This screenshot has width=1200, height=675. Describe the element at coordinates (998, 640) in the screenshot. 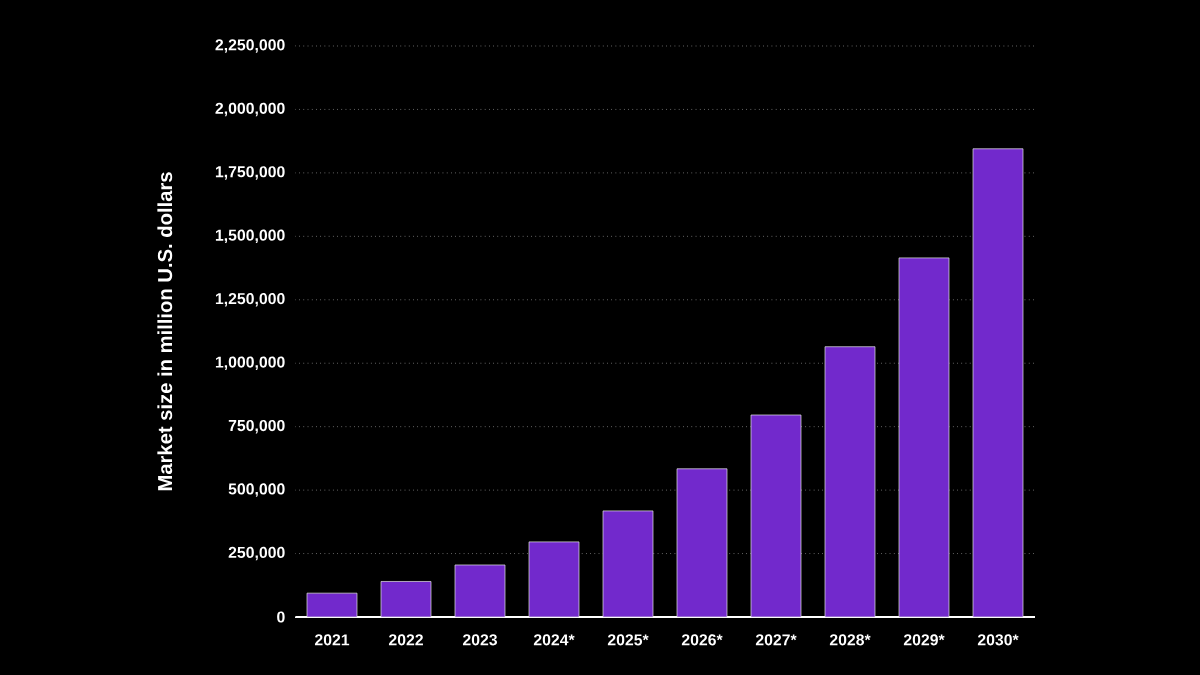

I see `x-tick-label: 2030*` at that location.